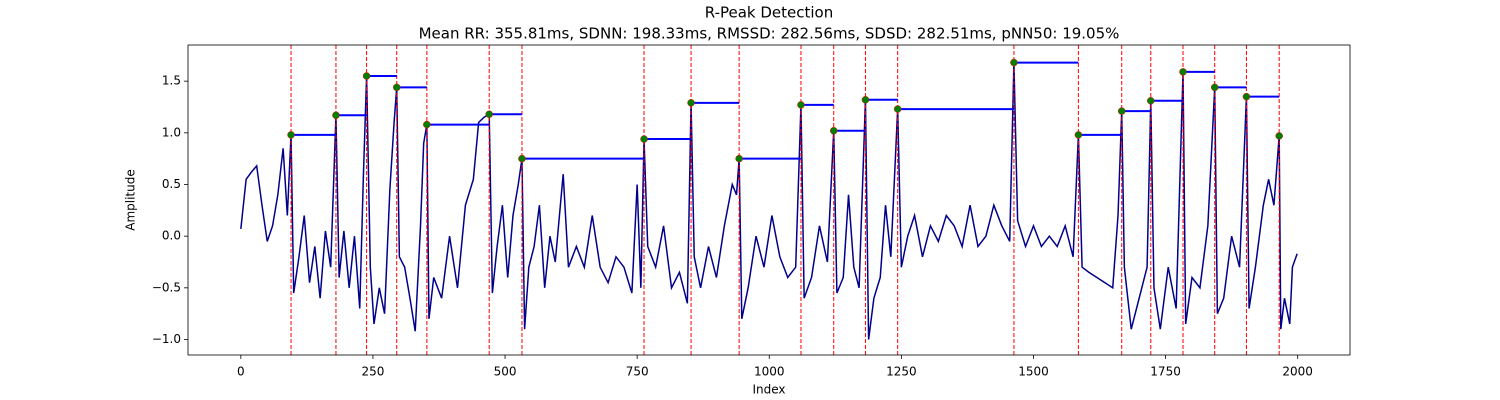 The width and height of the screenshot is (1500, 400). I want to click on y-tick-label: 0.5, so click(171, 184).